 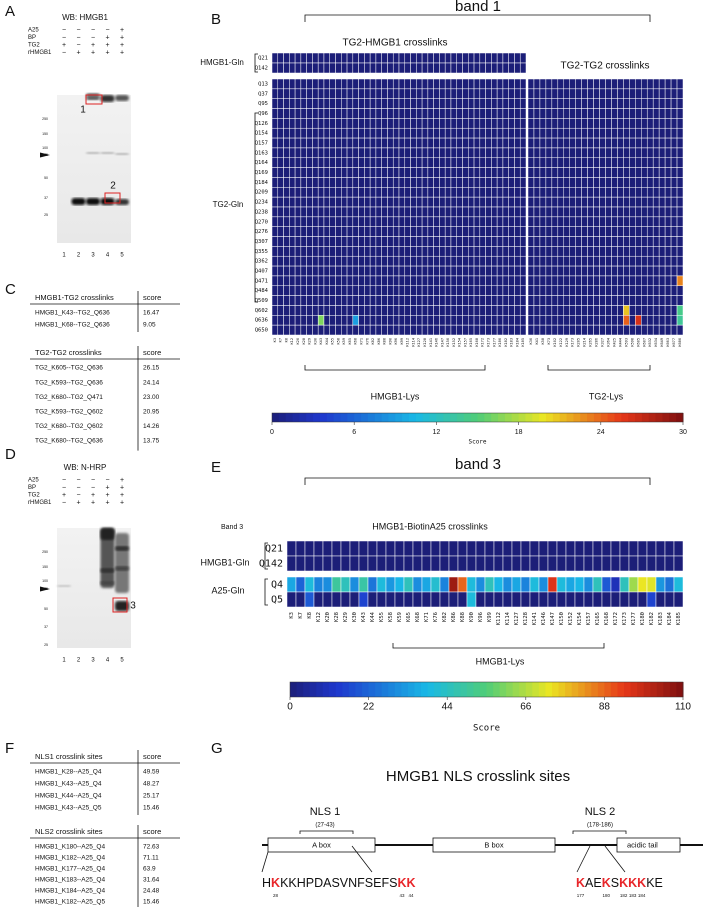 What do you see at coordinates (561, 342) in the screenshot?
I see `column-label: K122` at bounding box center [561, 342].